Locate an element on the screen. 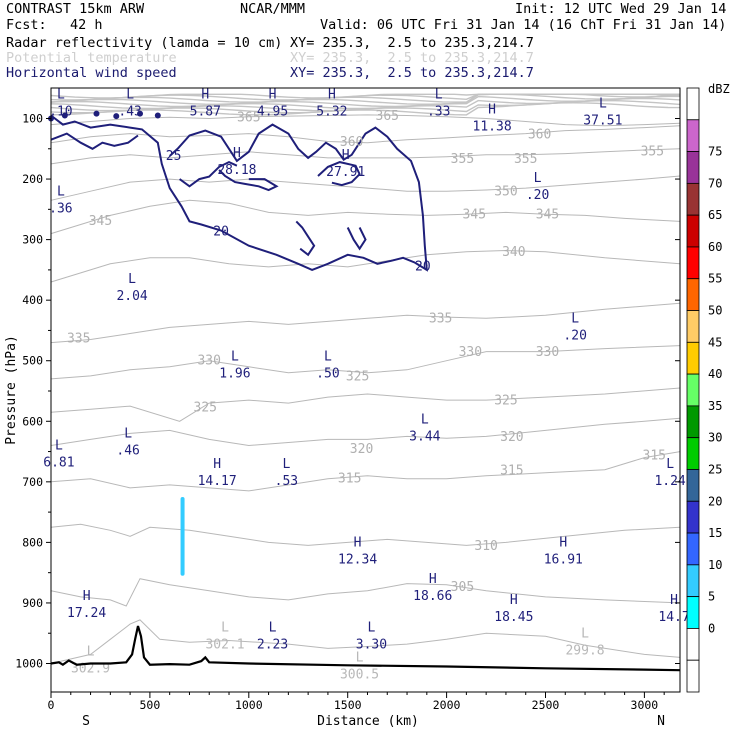 The width and height of the screenshot is (740, 740). x-end-label-left: S is located at coordinates (86, 721).